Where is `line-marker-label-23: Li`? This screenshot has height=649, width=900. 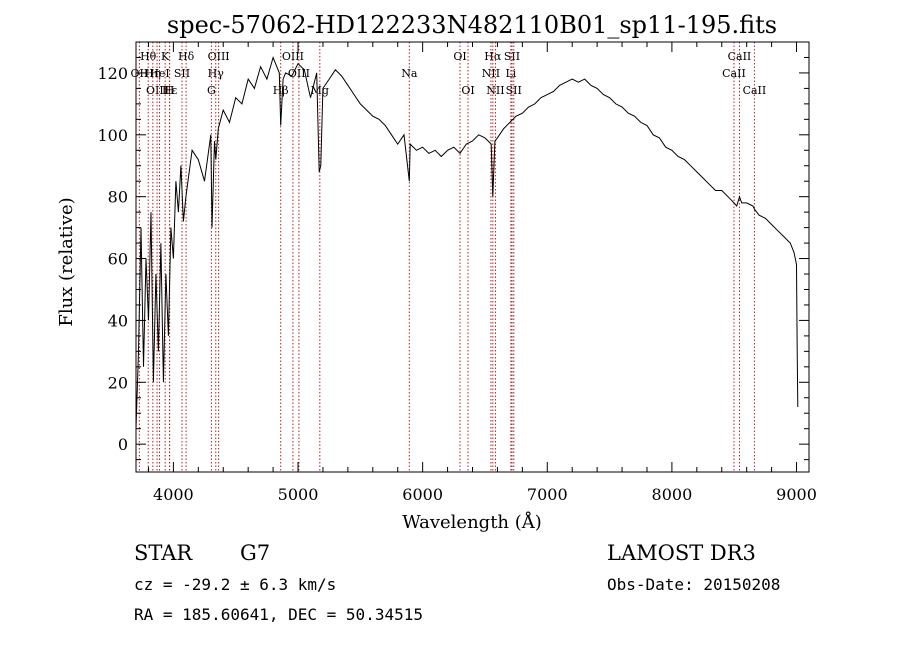 line-marker-label-23: Li is located at coordinates (510, 73).